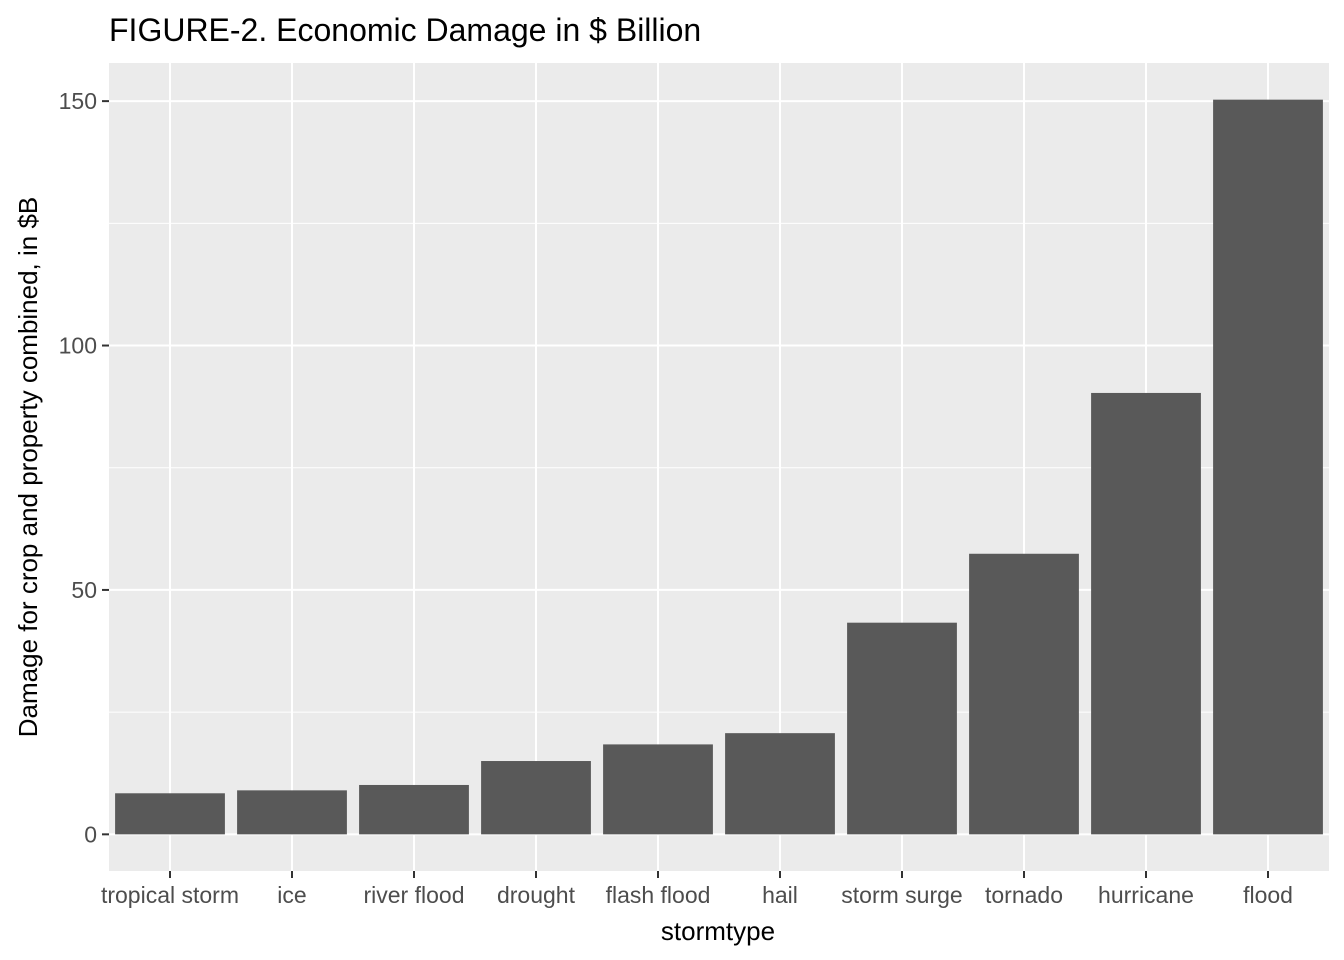 The width and height of the screenshot is (1344, 960). I want to click on bar-flood, so click(1268, 467).